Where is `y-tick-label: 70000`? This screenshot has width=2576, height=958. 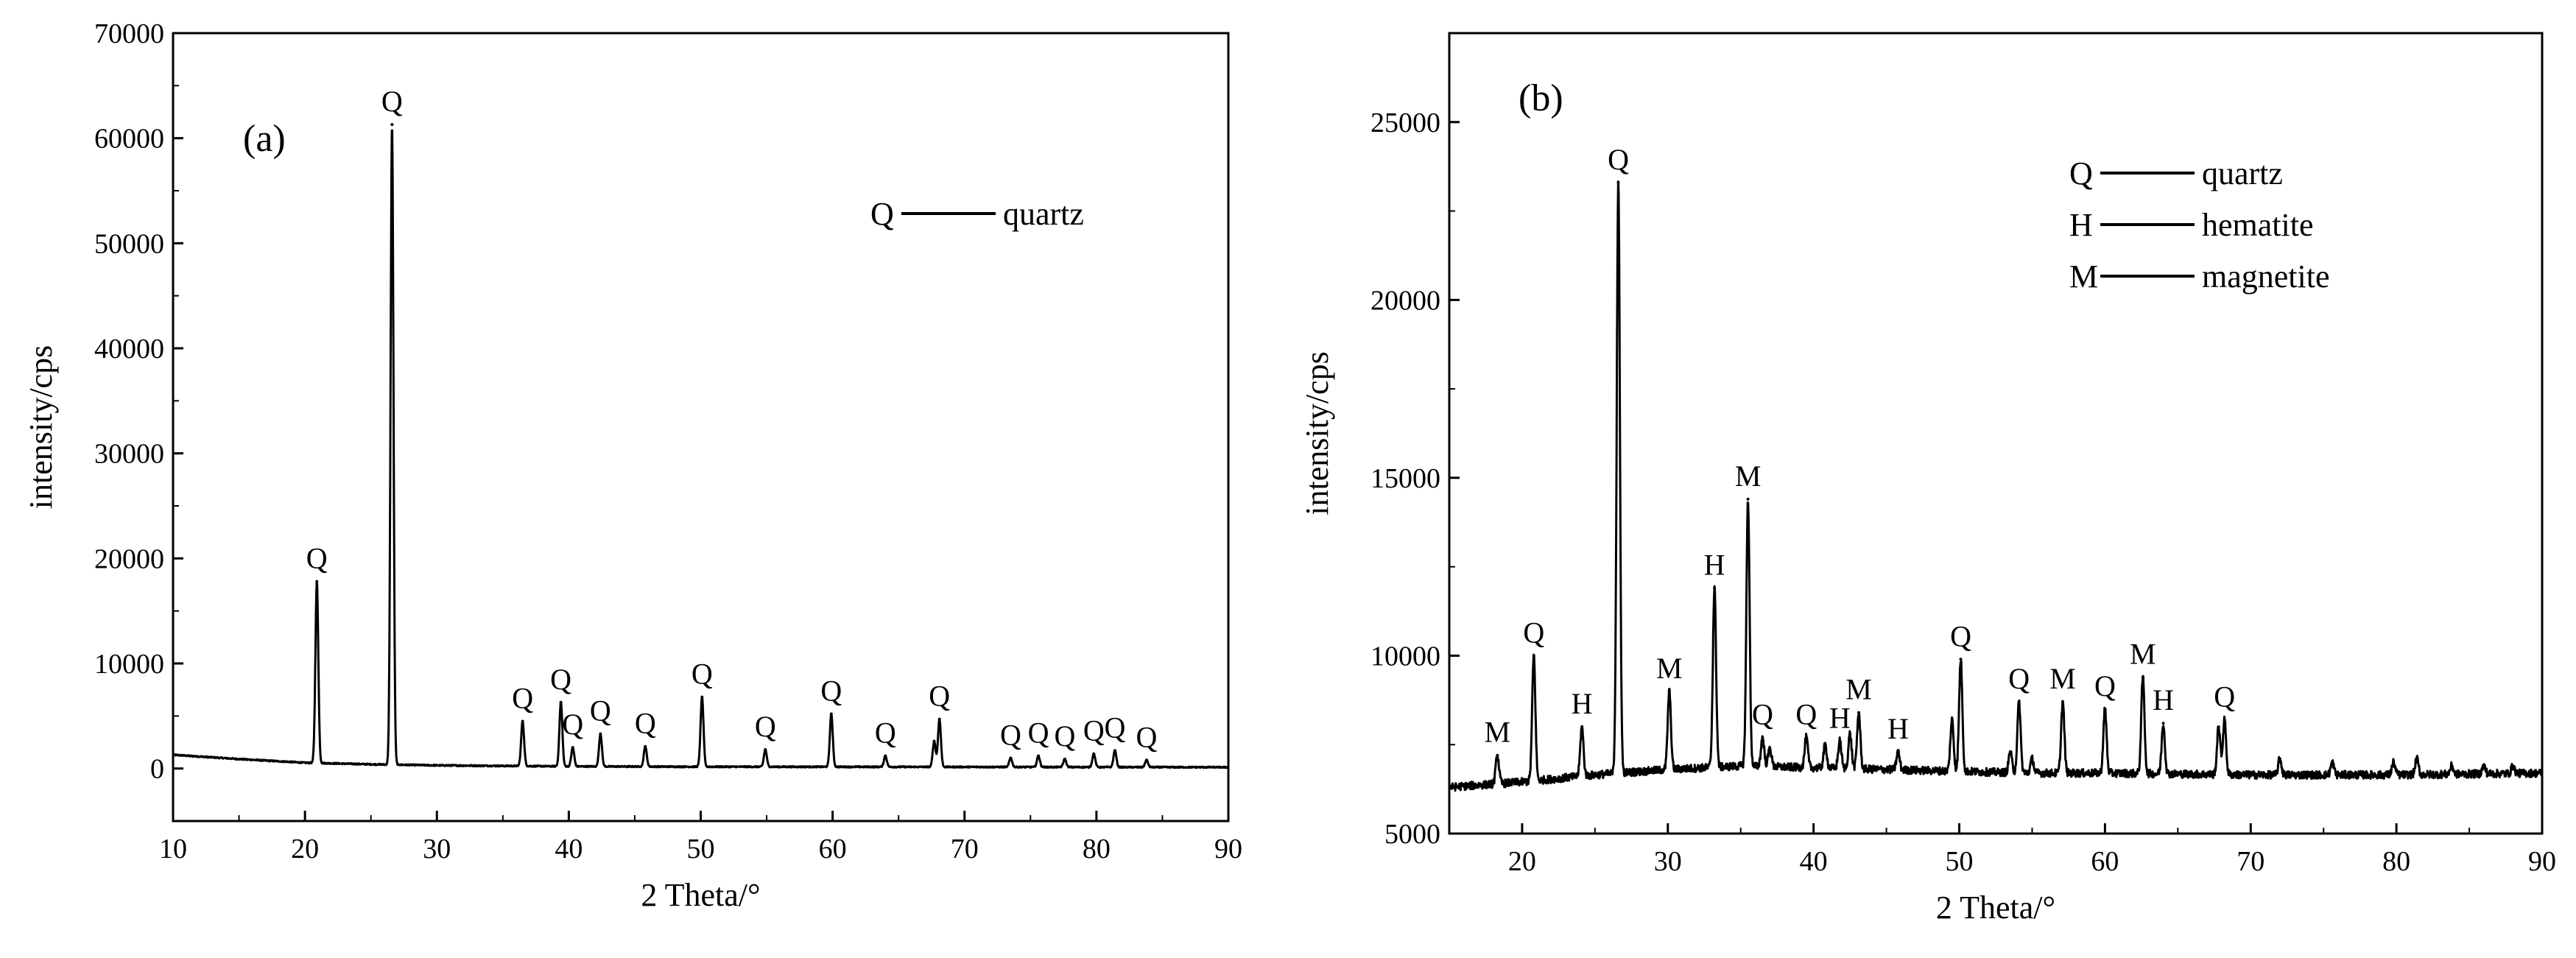
y-tick-label: 70000 is located at coordinates (129, 33).